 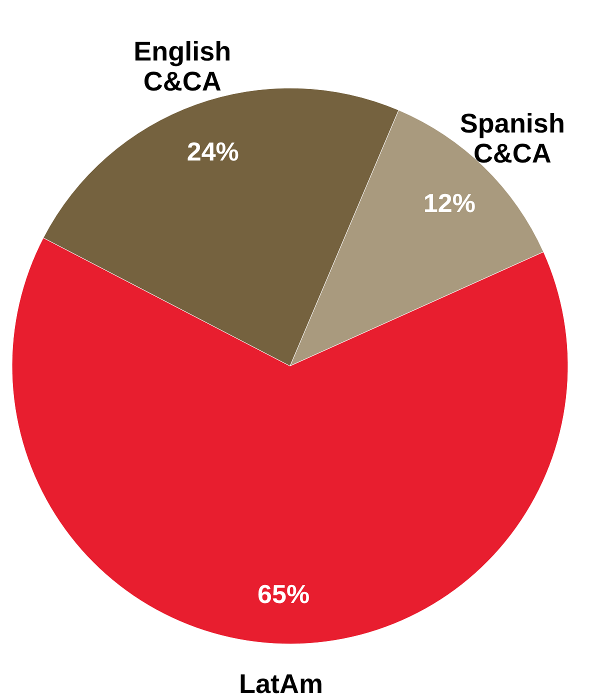 I want to click on slice-label: LatAm, so click(x=281, y=683).